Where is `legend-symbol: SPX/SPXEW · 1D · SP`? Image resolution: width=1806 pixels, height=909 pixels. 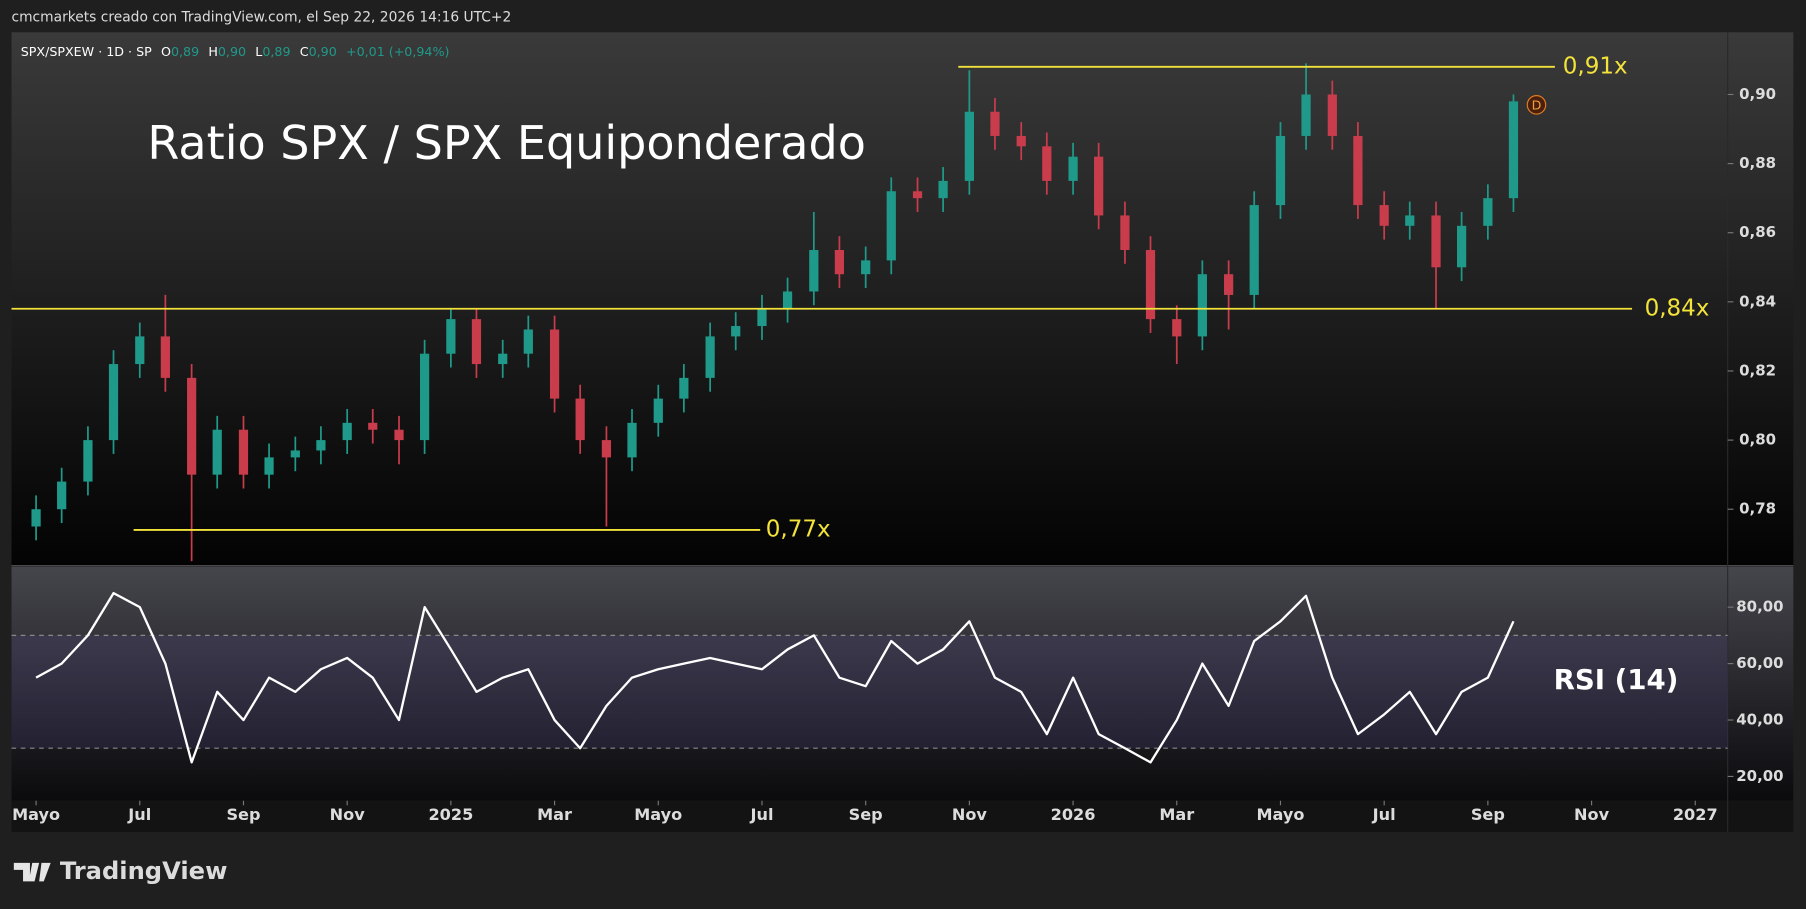 legend-symbol: SPX/SPXEW · 1D · SP is located at coordinates (86, 50).